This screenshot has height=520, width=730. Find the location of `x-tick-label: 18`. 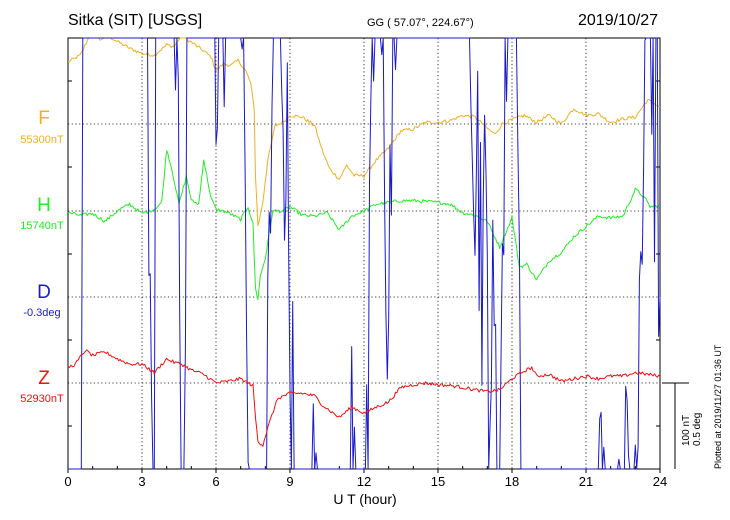

x-tick-label: 18 is located at coordinates (512, 481).